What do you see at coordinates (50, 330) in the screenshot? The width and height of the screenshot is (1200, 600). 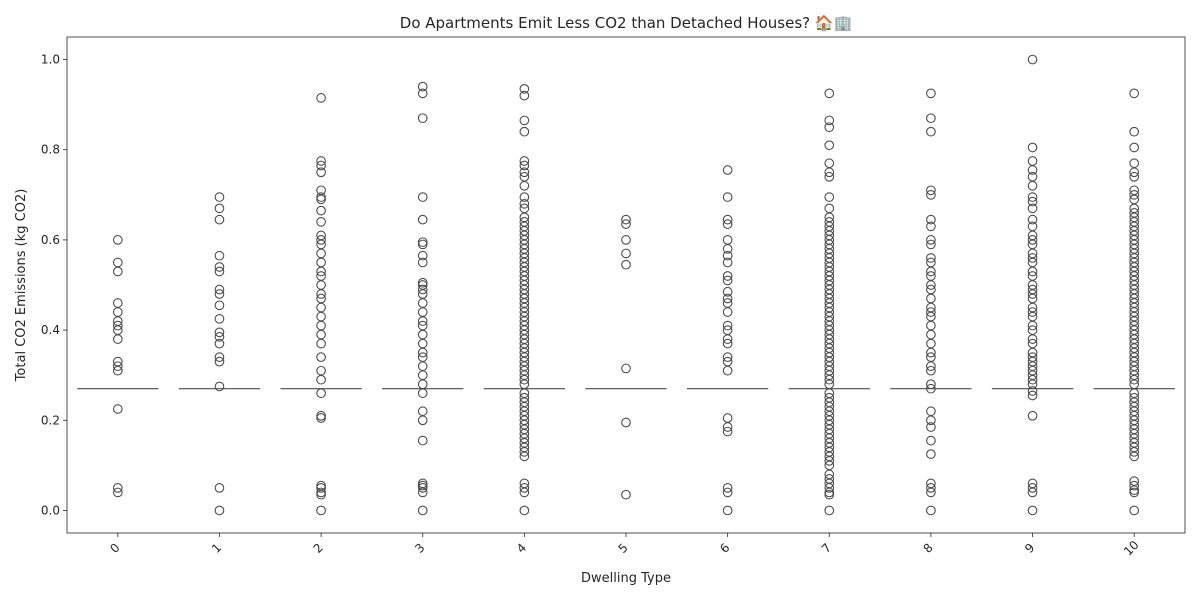 I see `y-tick-label: 0.4` at bounding box center [50, 330].